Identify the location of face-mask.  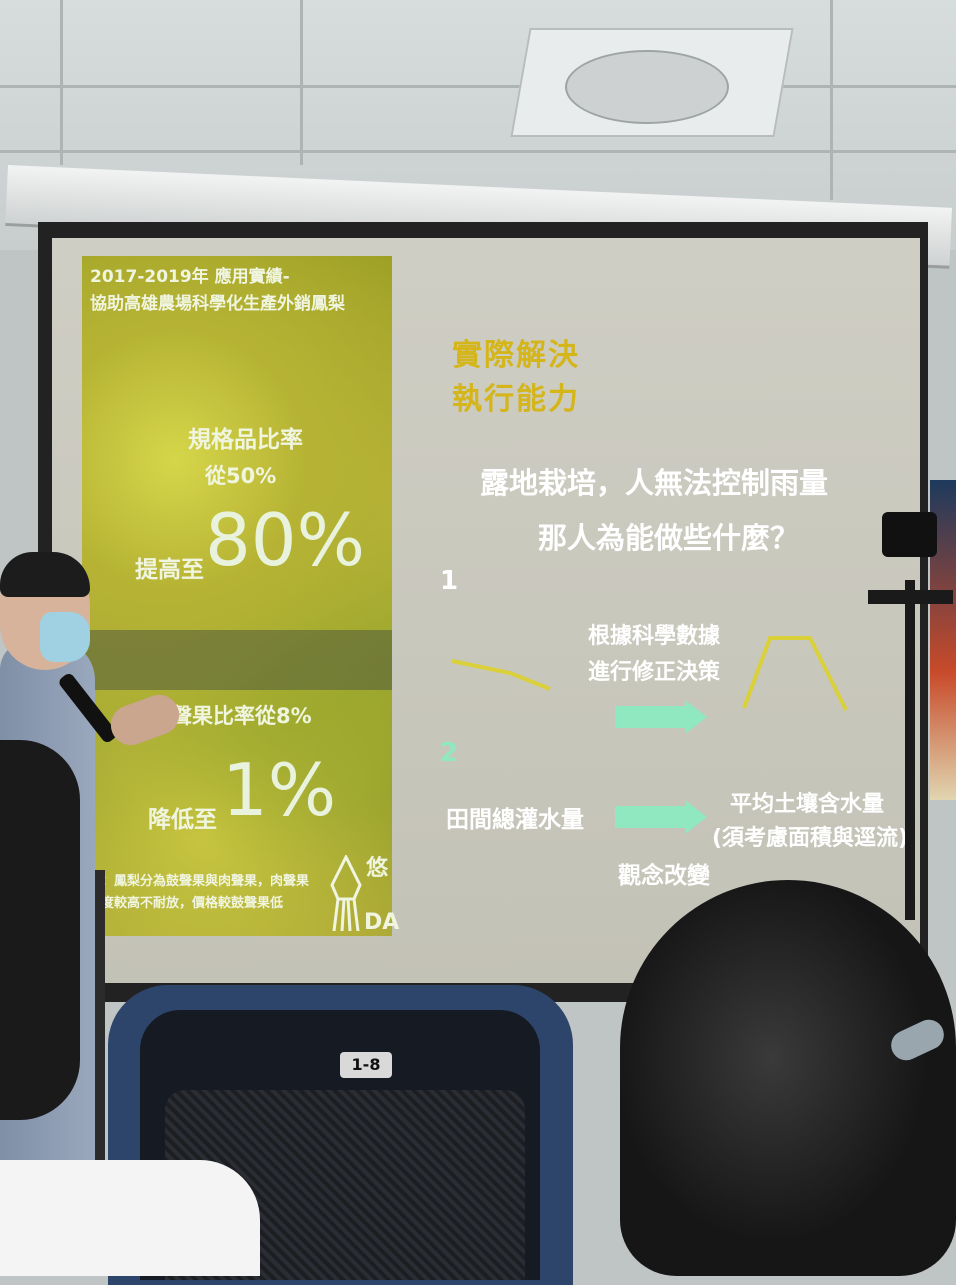
(65, 637).